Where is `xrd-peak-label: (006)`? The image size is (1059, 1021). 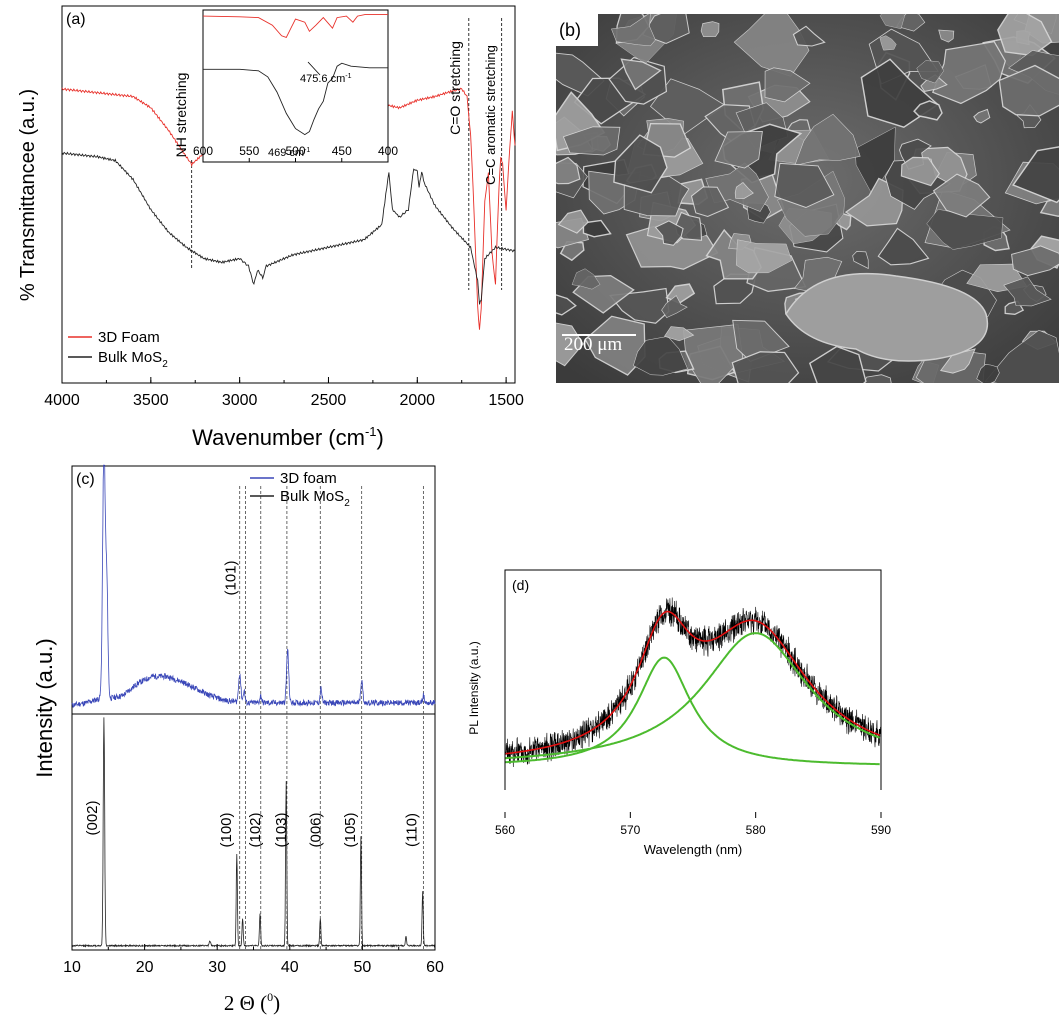
xrd-peak-label: (006) is located at coordinates (315, 829).